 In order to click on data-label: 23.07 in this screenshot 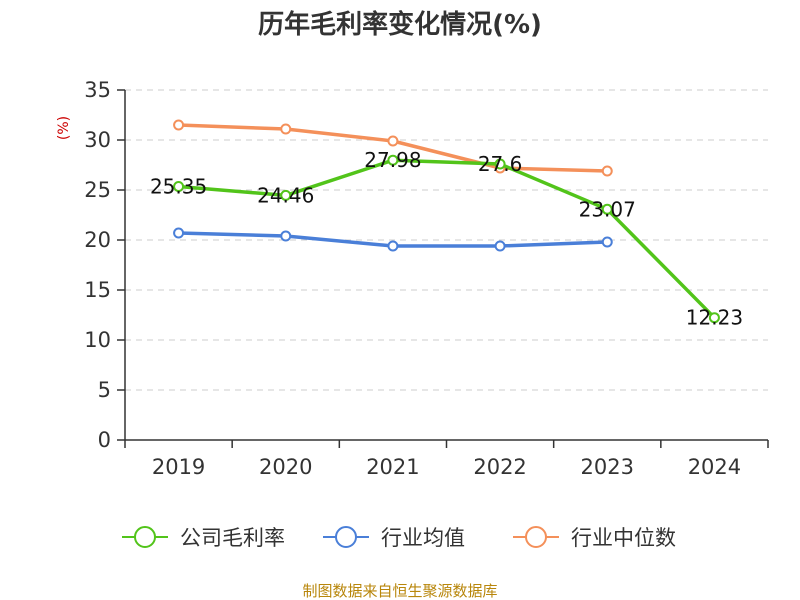, I will do `click(607, 209)`.